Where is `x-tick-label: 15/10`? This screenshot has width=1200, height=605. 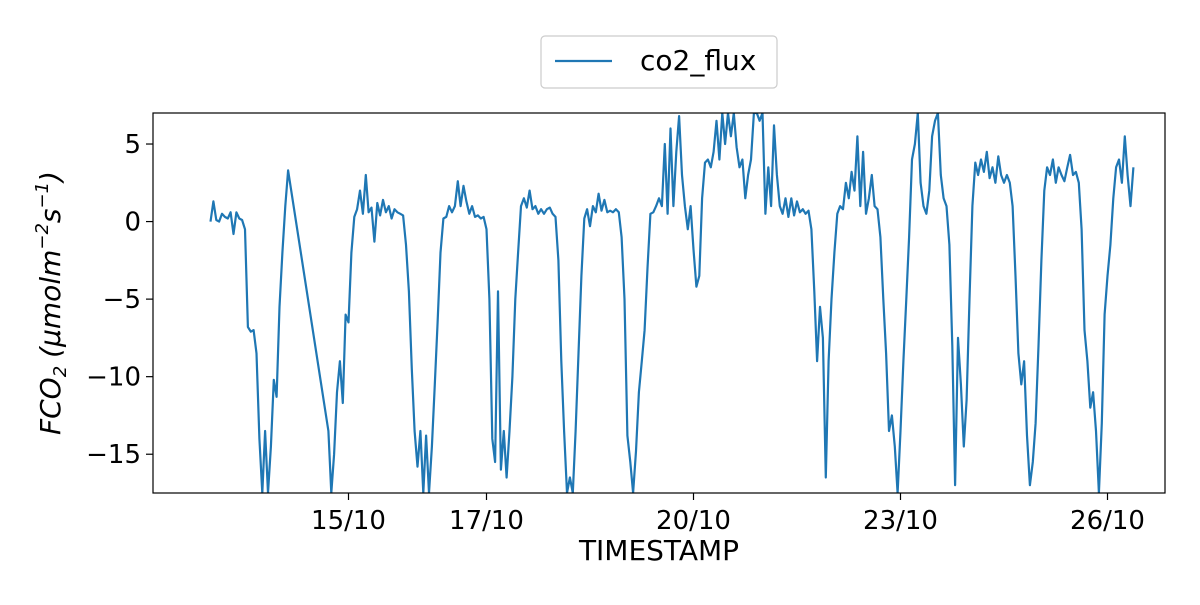 x-tick-label: 15/10 is located at coordinates (348, 521).